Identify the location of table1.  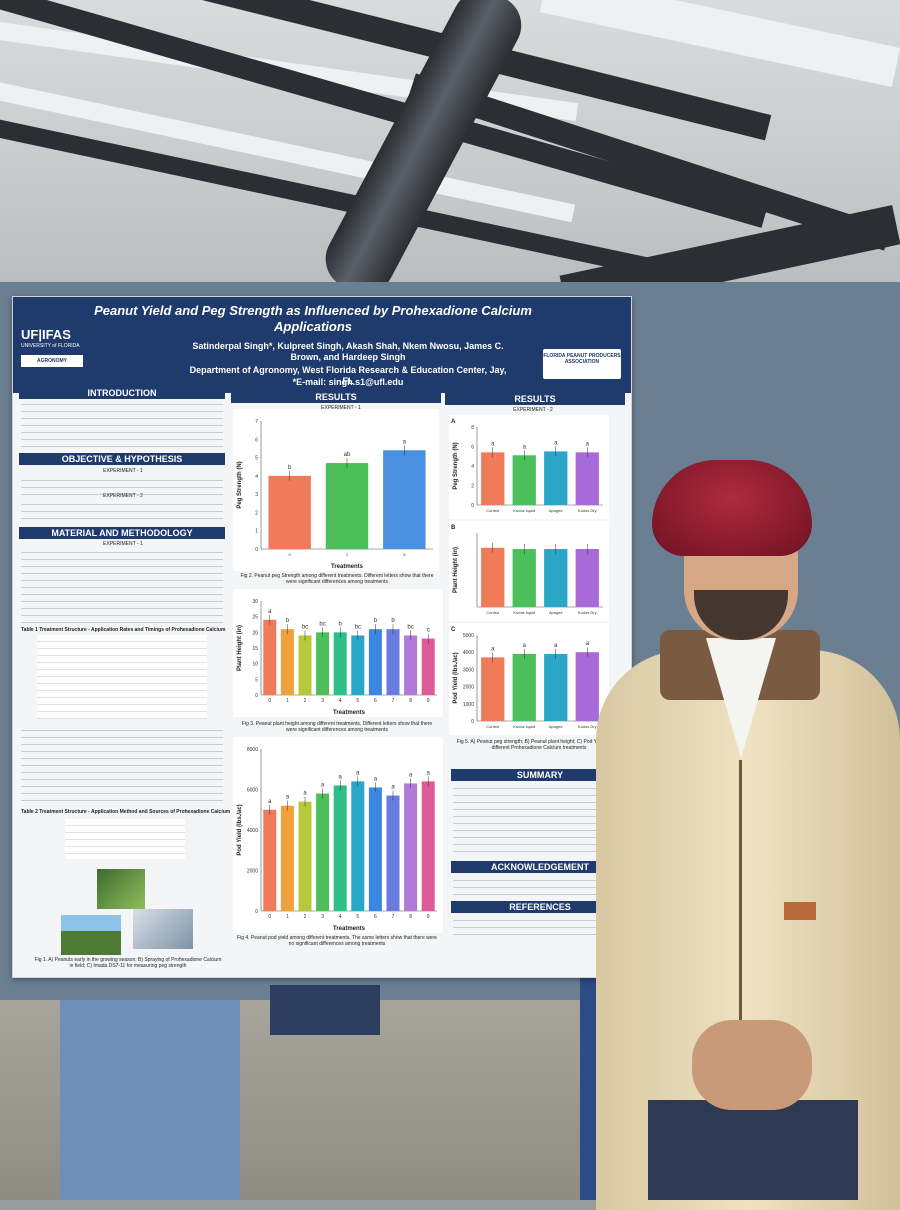
(122, 677).